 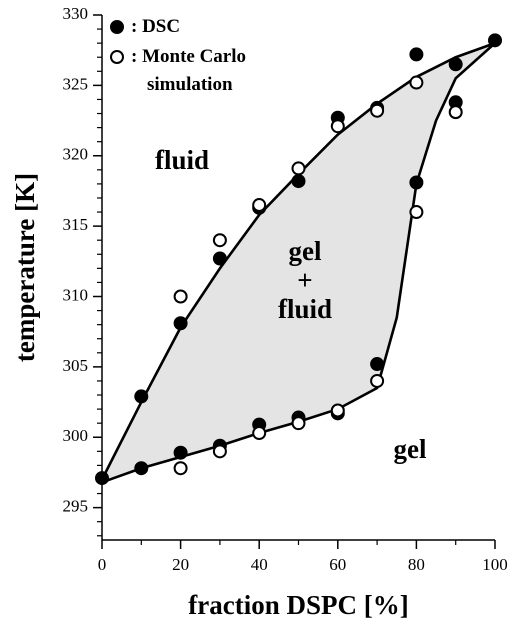 I want to click on y-tick-label: 330, so click(x=76, y=13).